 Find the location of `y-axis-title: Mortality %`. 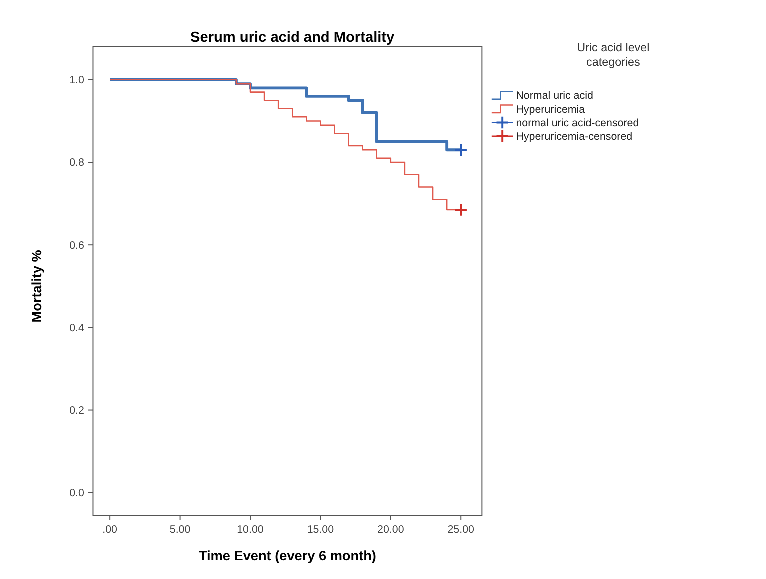

y-axis-title: Mortality % is located at coordinates (37, 286).